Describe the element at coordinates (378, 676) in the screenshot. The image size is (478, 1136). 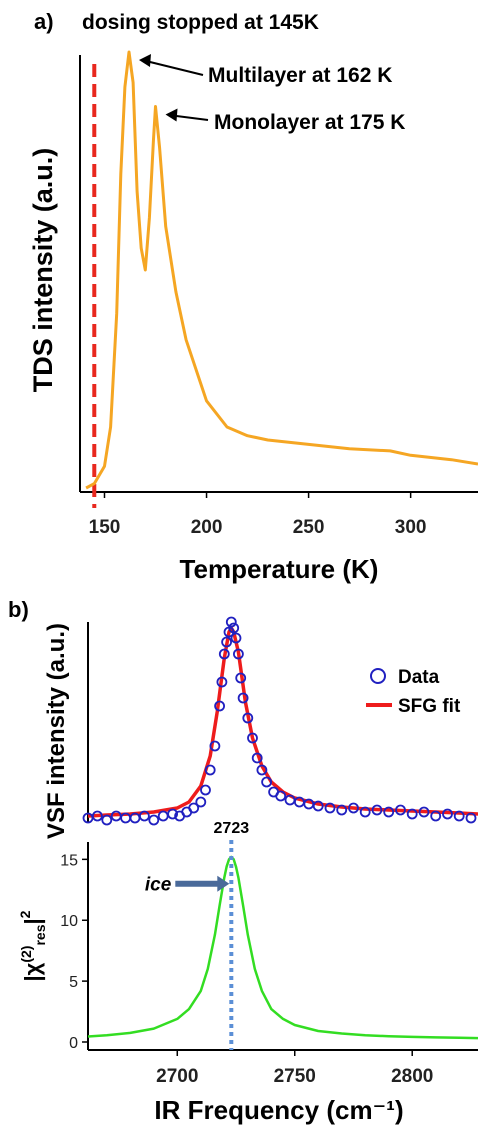
I see `legend-data-marker` at that location.